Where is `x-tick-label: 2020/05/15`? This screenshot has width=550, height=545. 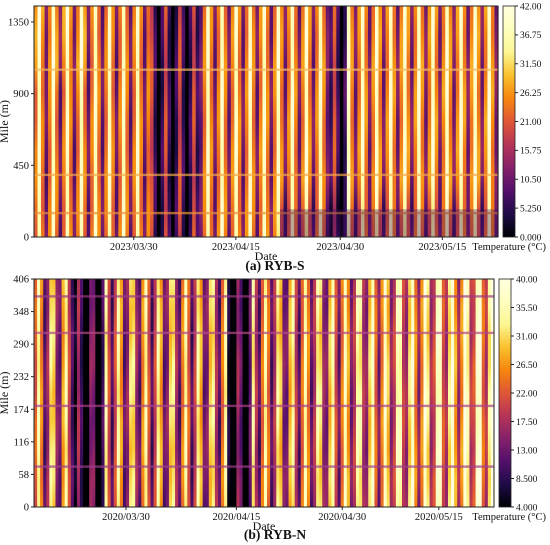
x-tick-label: 2020/05/15 is located at coordinates (439, 517).